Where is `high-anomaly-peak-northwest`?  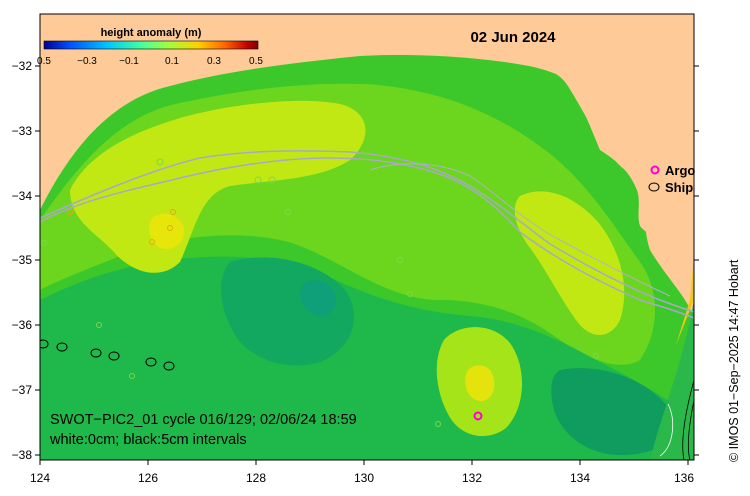 high-anomaly-peak-northwest is located at coordinates (167, 231).